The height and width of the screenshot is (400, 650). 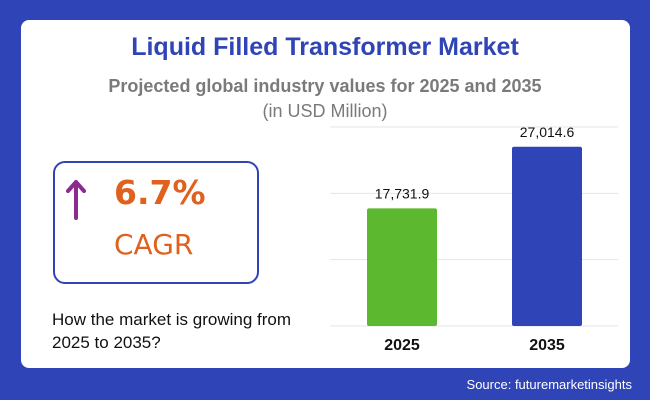 What do you see at coordinates (547, 236) in the screenshot?
I see `bar-2035` at bounding box center [547, 236].